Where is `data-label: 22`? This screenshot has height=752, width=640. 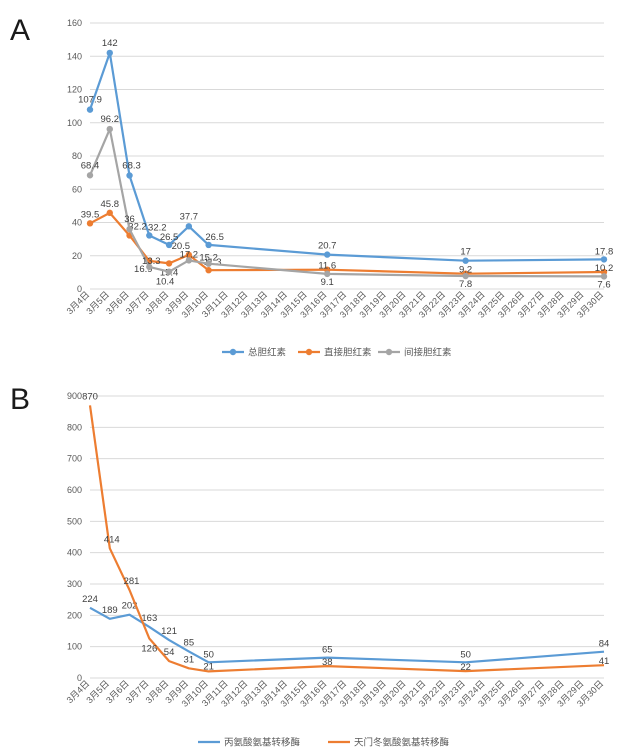
data-label: 22 is located at coordinates (465, 667).